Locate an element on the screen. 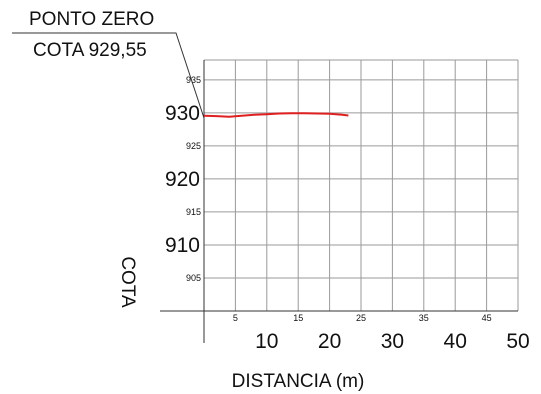 The image size is (541, 394). y-minor-tick-label: 925 is located at coordinates (193, 146).